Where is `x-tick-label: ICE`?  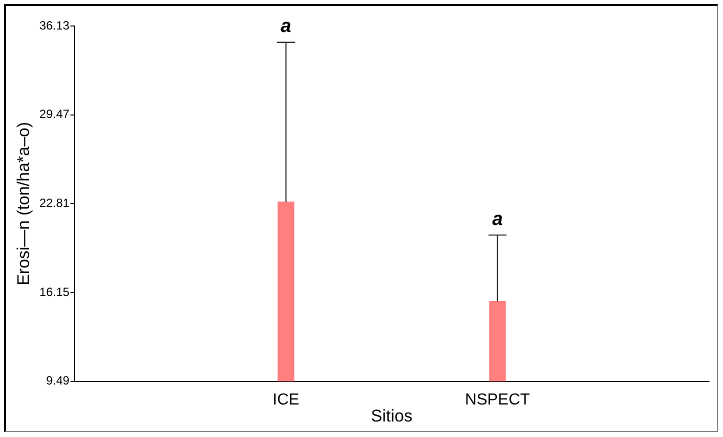
x-tick-label: ICE is located at coordinates (286, 399).